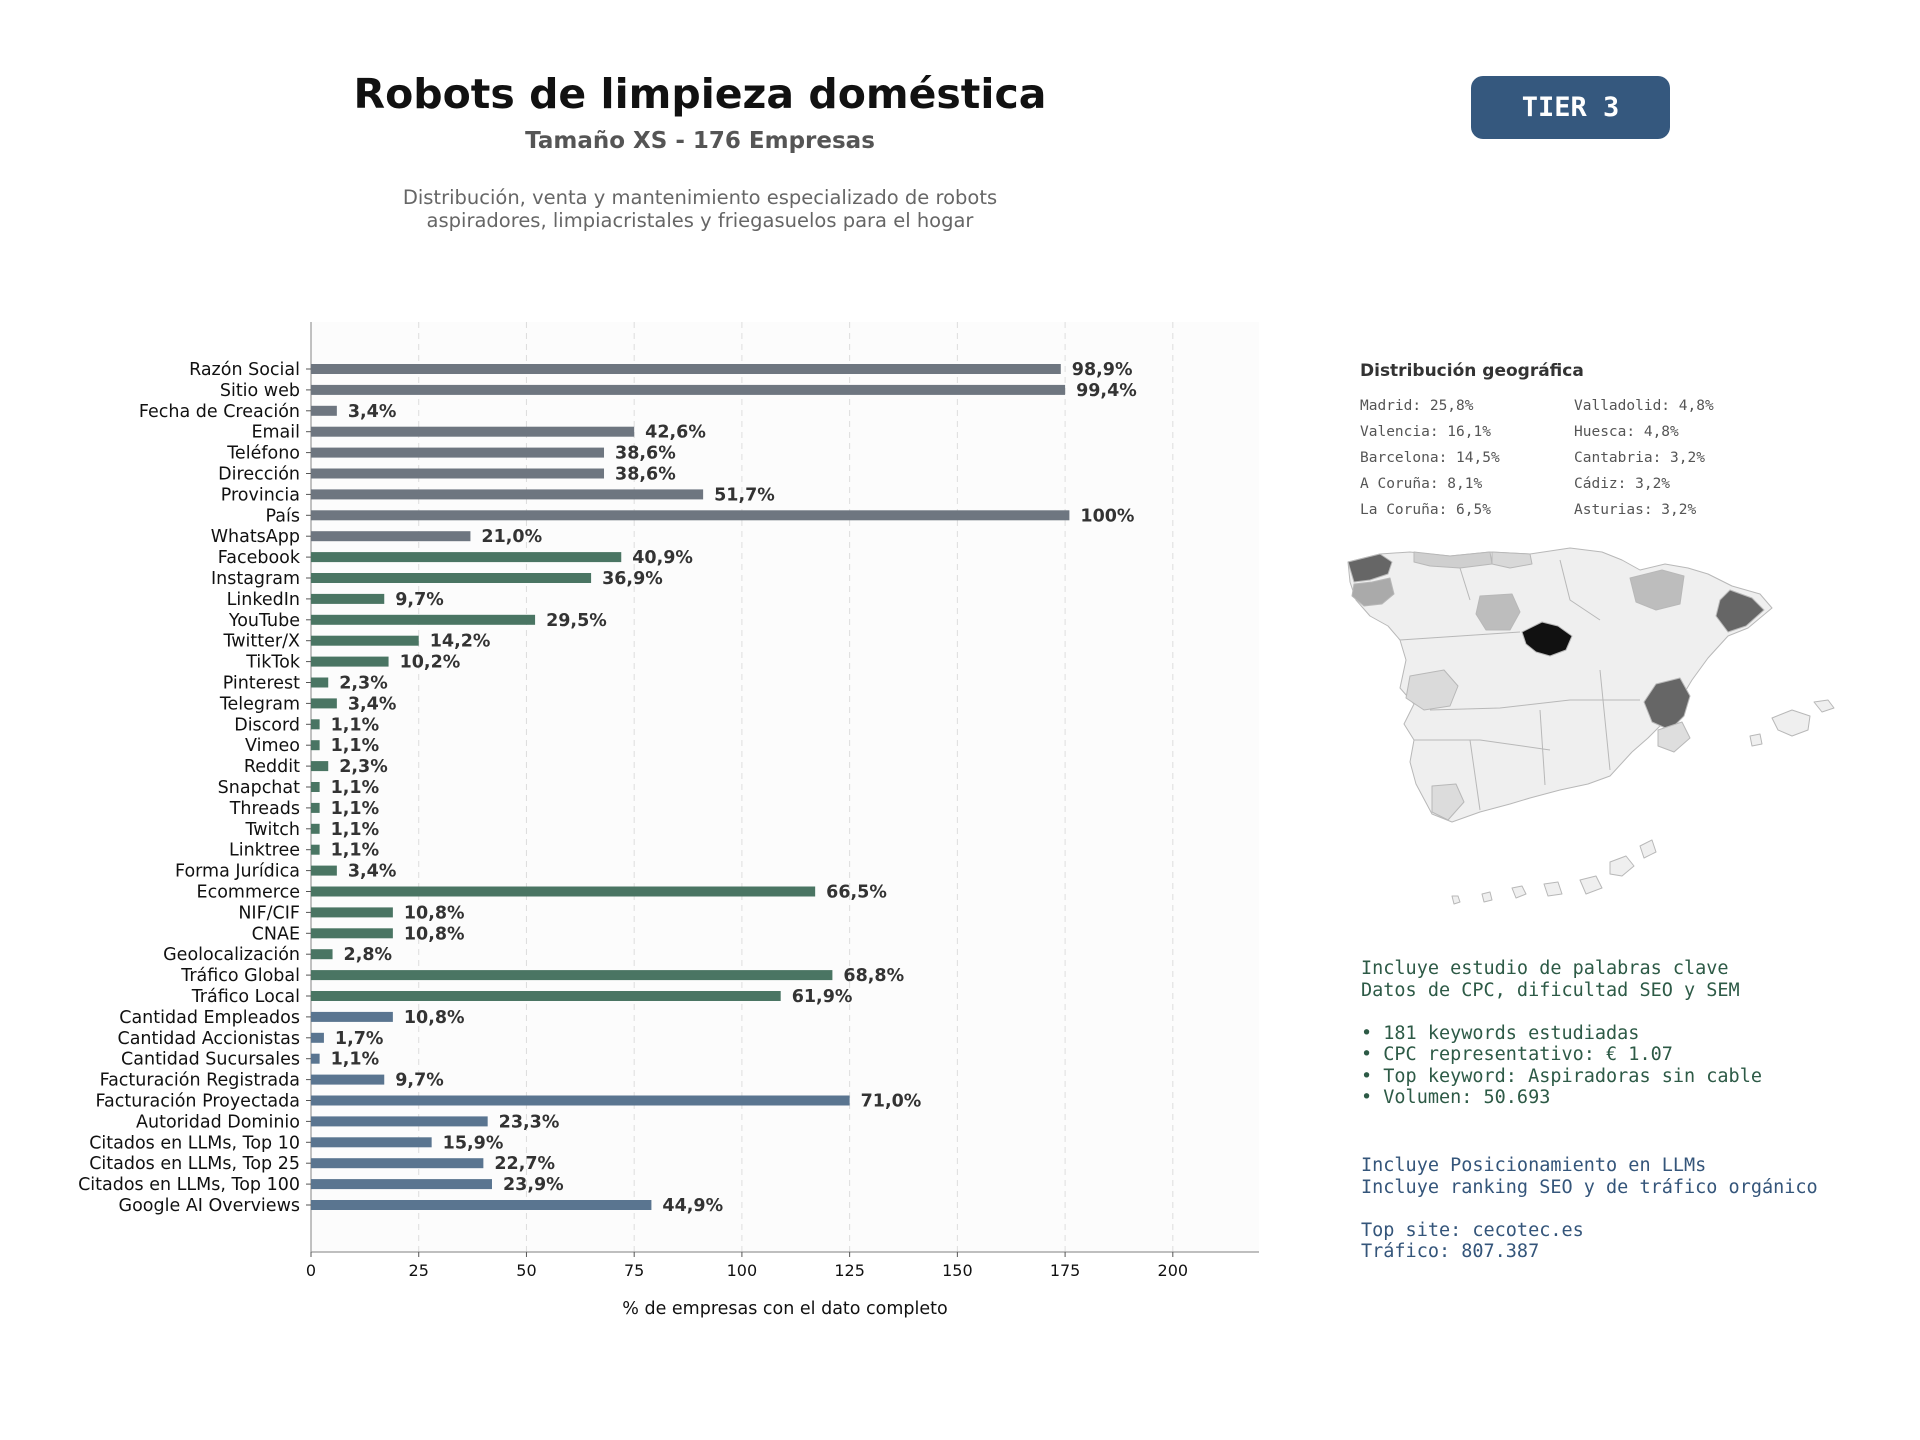 This screenshot has width=1920, height=1440. Describe the element at coordinates (1106, 391) in the screenshot. I see `data-label: 99,4%` at that location.